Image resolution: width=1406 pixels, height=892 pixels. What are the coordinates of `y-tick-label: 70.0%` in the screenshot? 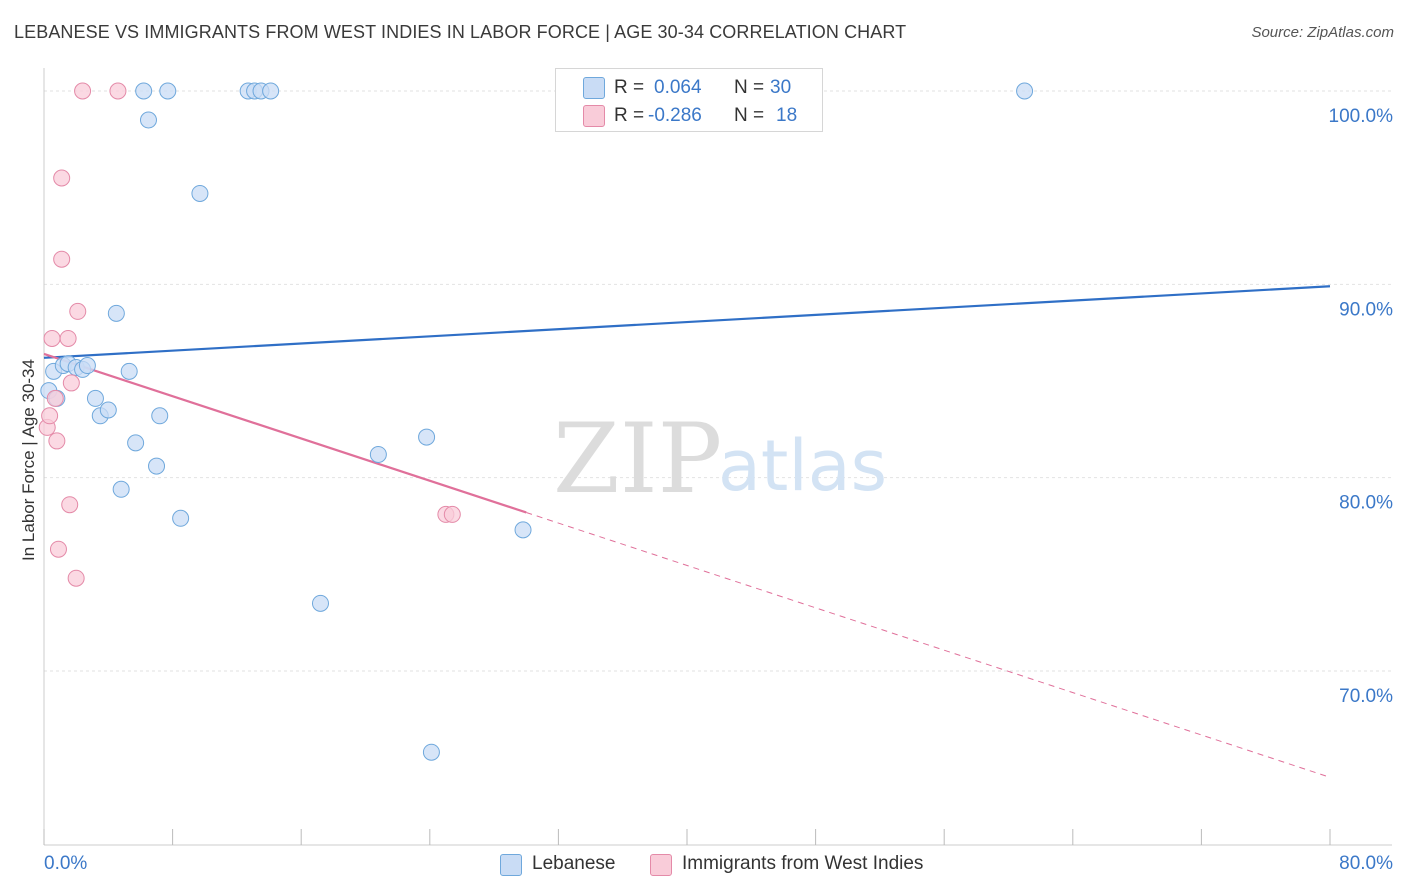 It's located at (1366, 696).